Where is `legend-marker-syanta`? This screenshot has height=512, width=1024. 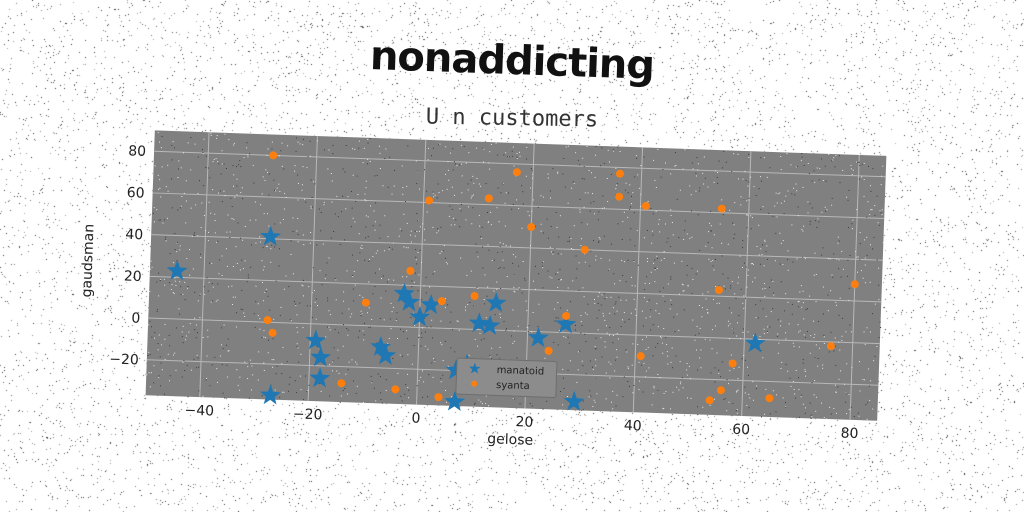 legend-marker-syanta is located at coordinates (474, 383).